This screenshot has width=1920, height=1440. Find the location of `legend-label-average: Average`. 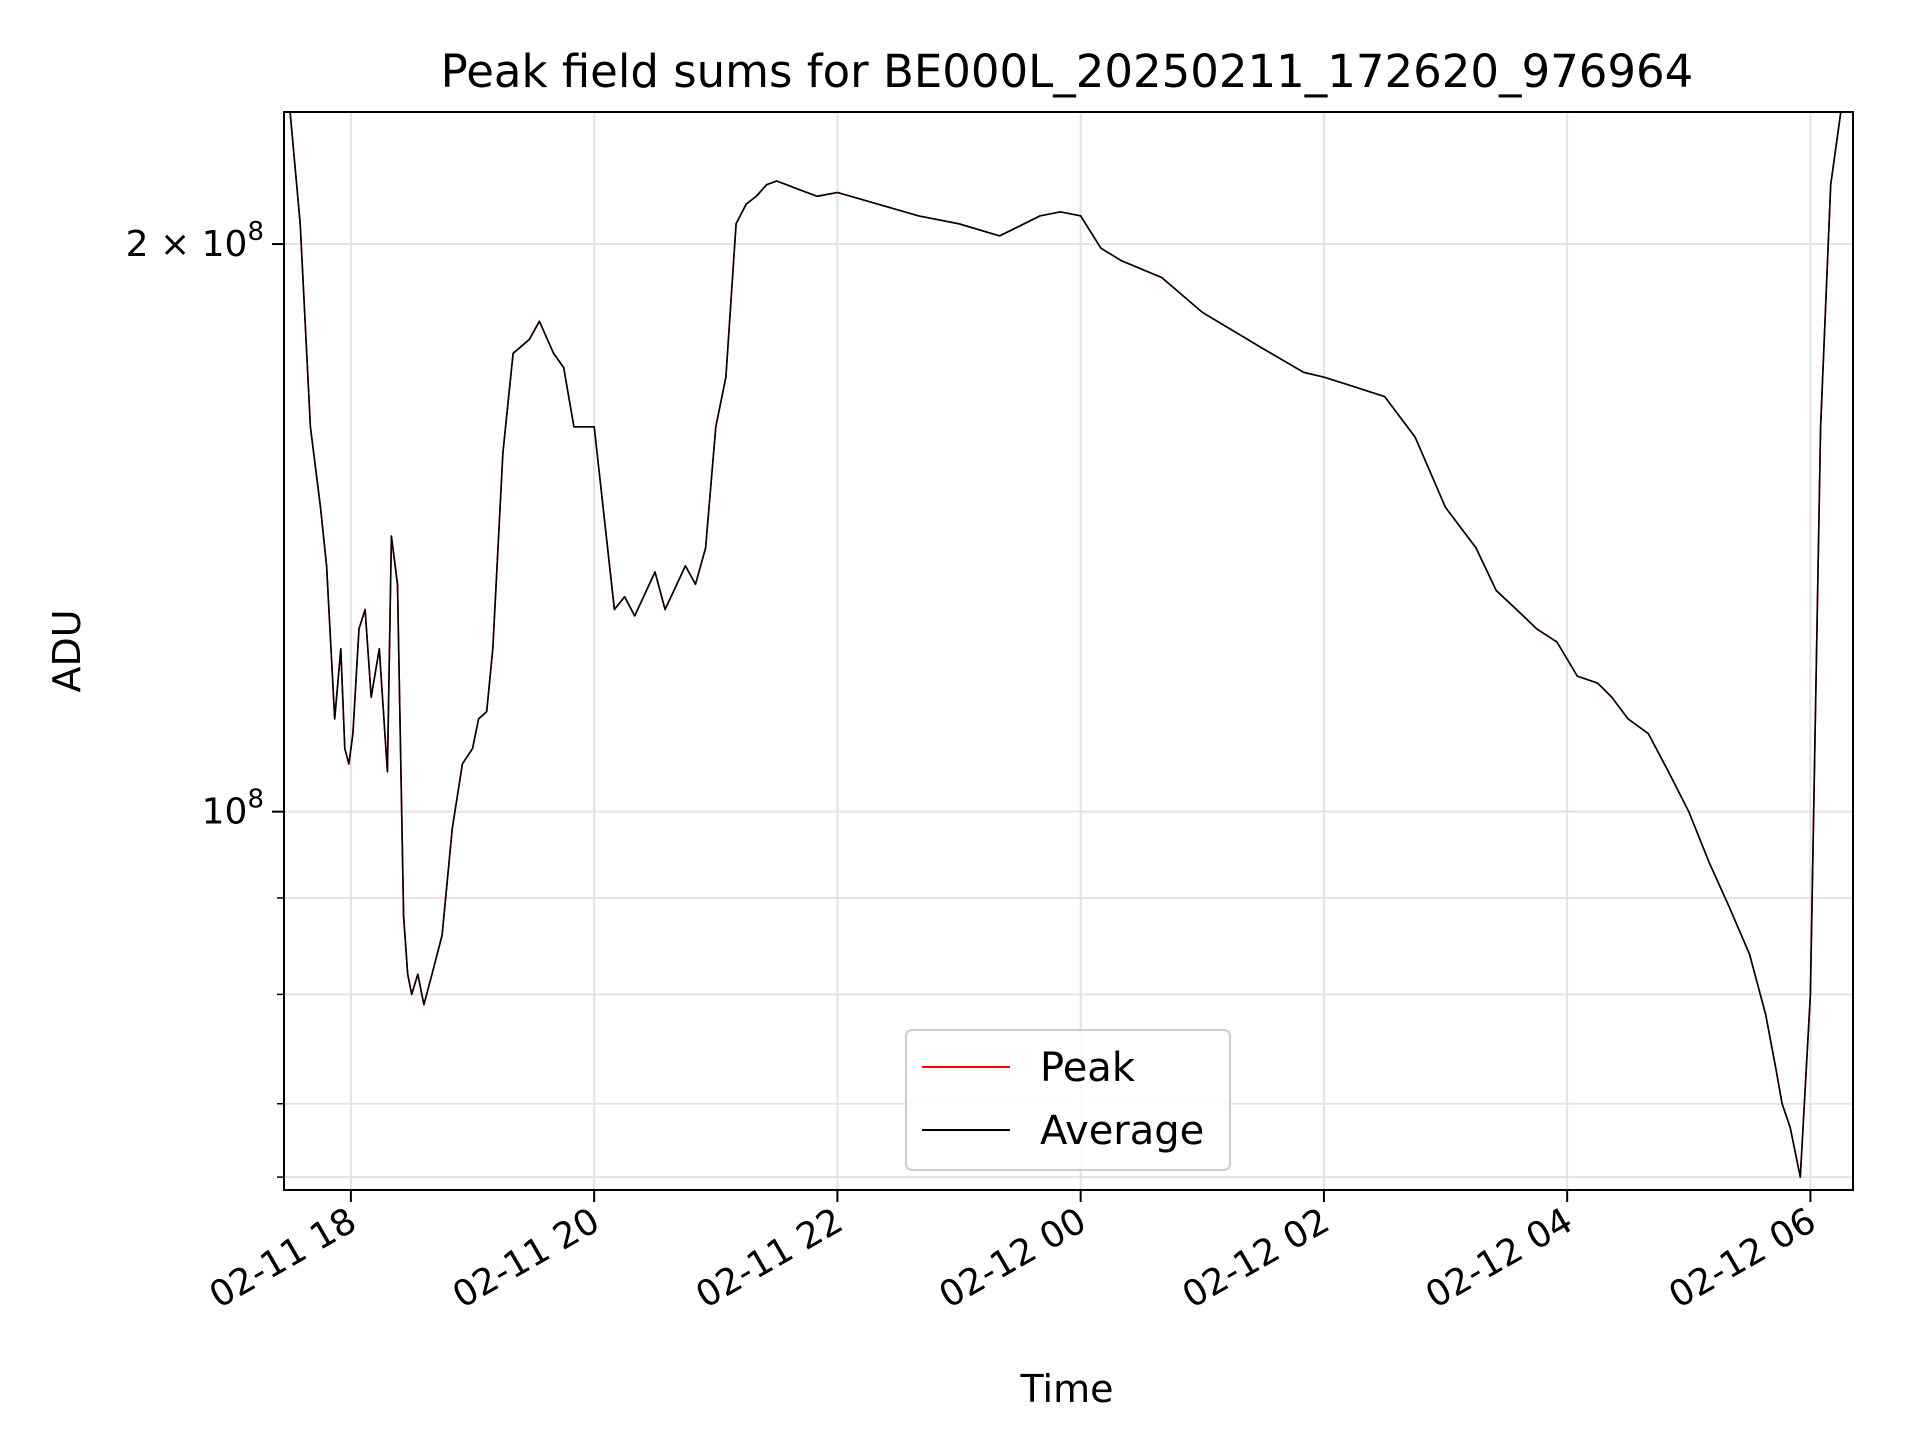

legend-label-average: Average is located at coordinates (1122, 1131).